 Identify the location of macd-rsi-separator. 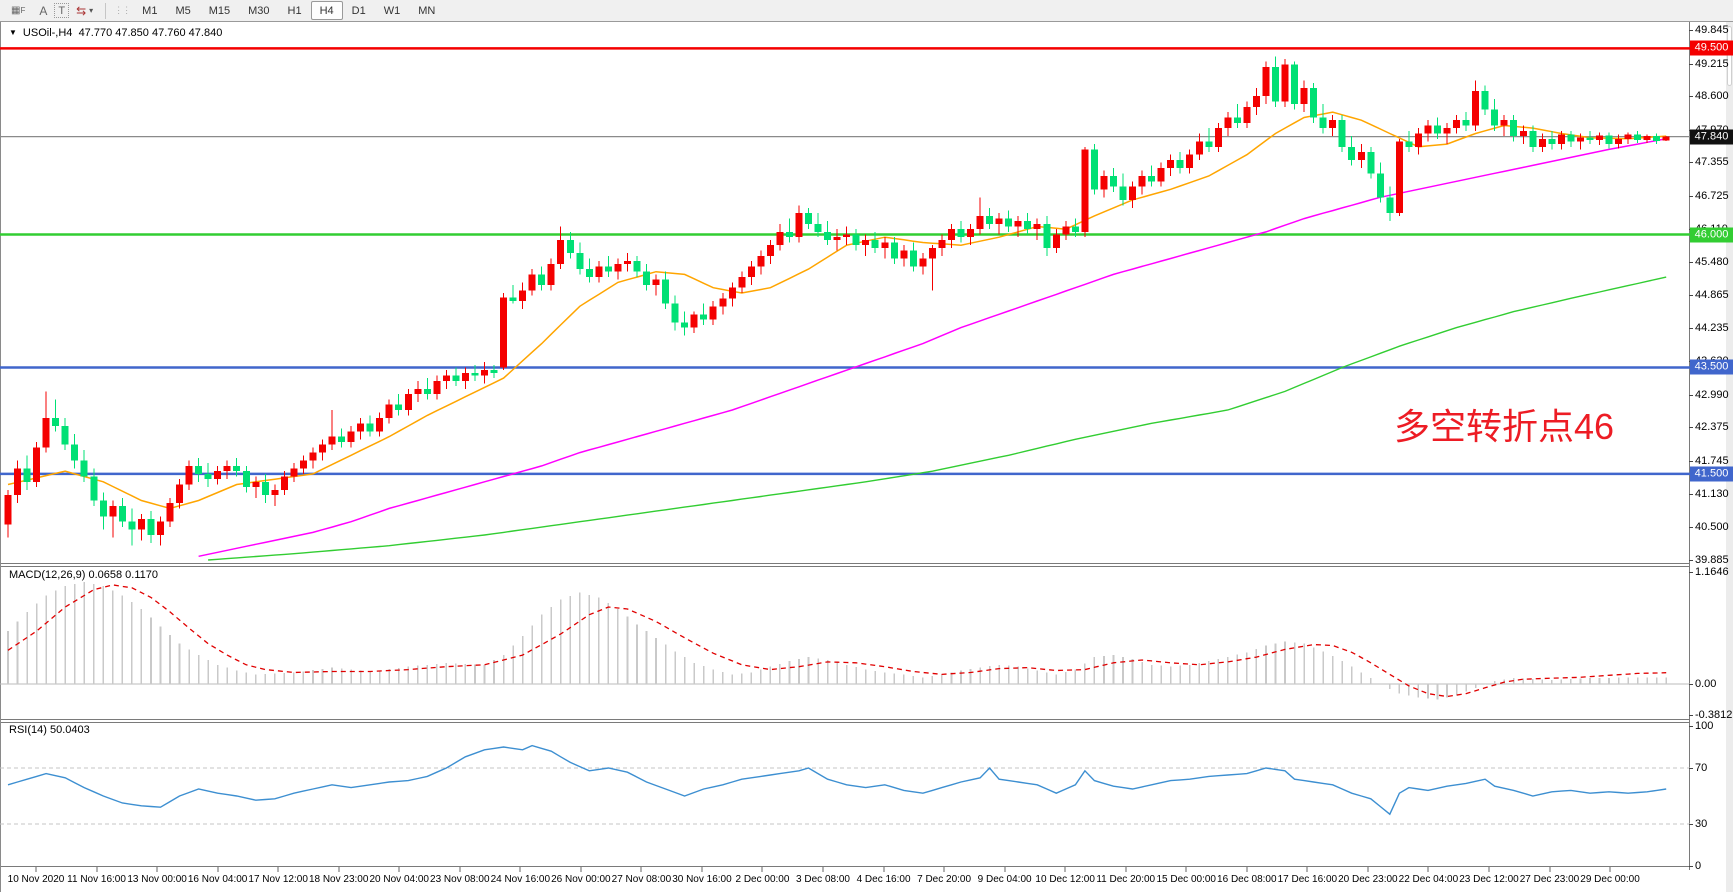
(845, 719).